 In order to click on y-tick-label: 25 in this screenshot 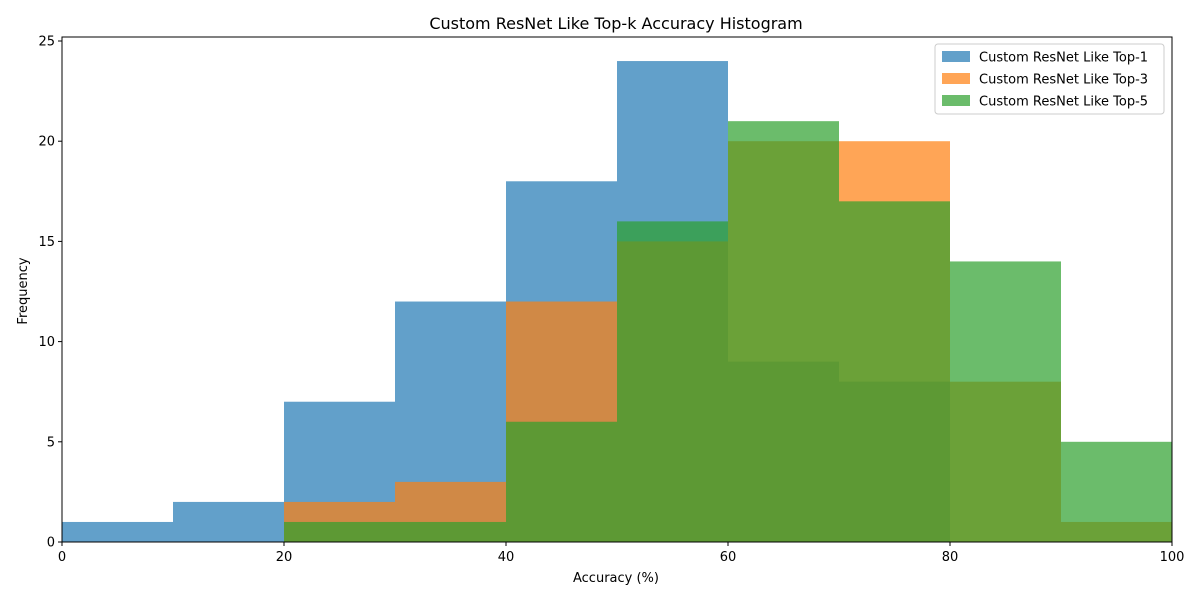, I will do `click(46, 42)`.